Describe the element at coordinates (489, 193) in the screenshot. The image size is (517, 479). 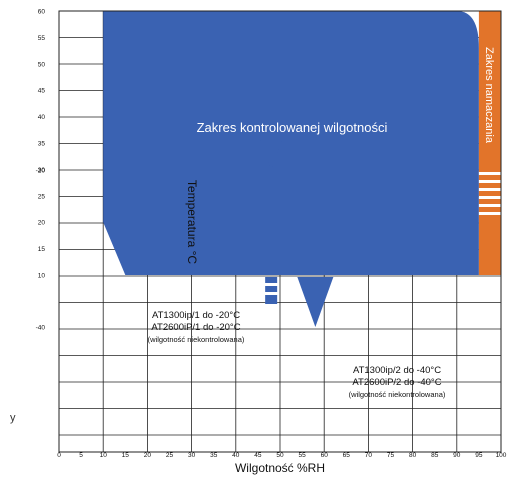
I see `calibration-stripes` at that location.